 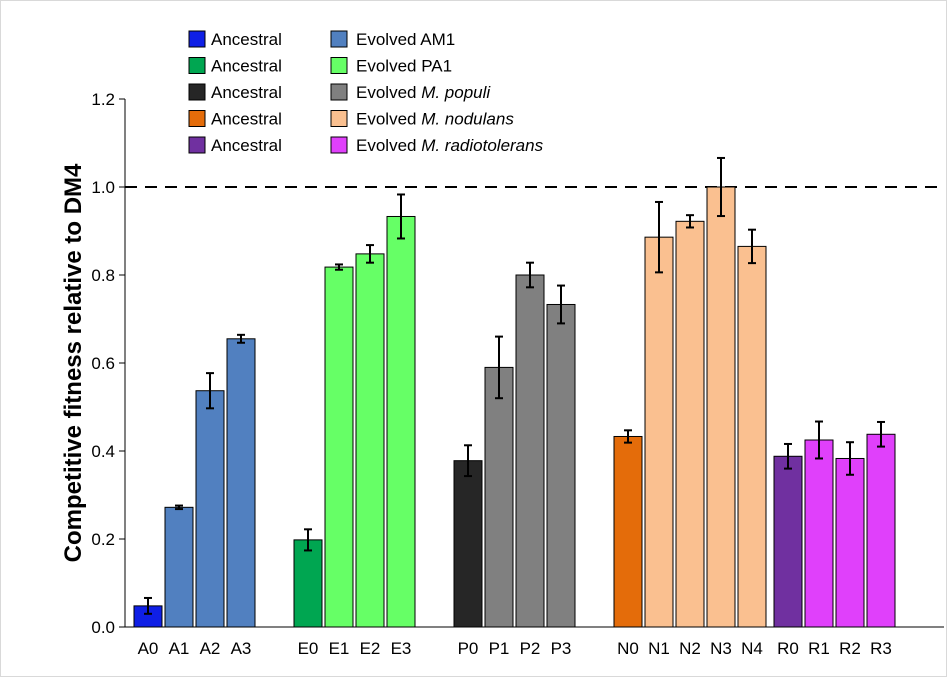 What do you see at coordinates (401, 421) in the screenshot?
I see `bar-E3` at bounding box center [401, 421].